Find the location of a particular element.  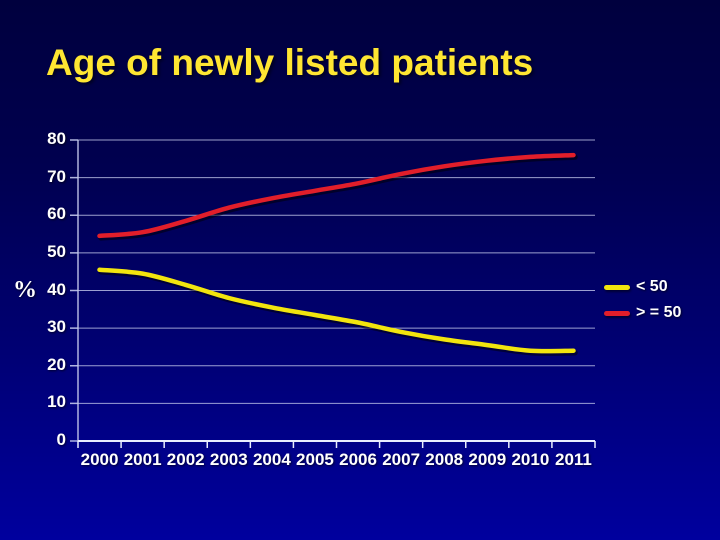

legend-item-under-50: < 50 is located at coordinates (642, 287).